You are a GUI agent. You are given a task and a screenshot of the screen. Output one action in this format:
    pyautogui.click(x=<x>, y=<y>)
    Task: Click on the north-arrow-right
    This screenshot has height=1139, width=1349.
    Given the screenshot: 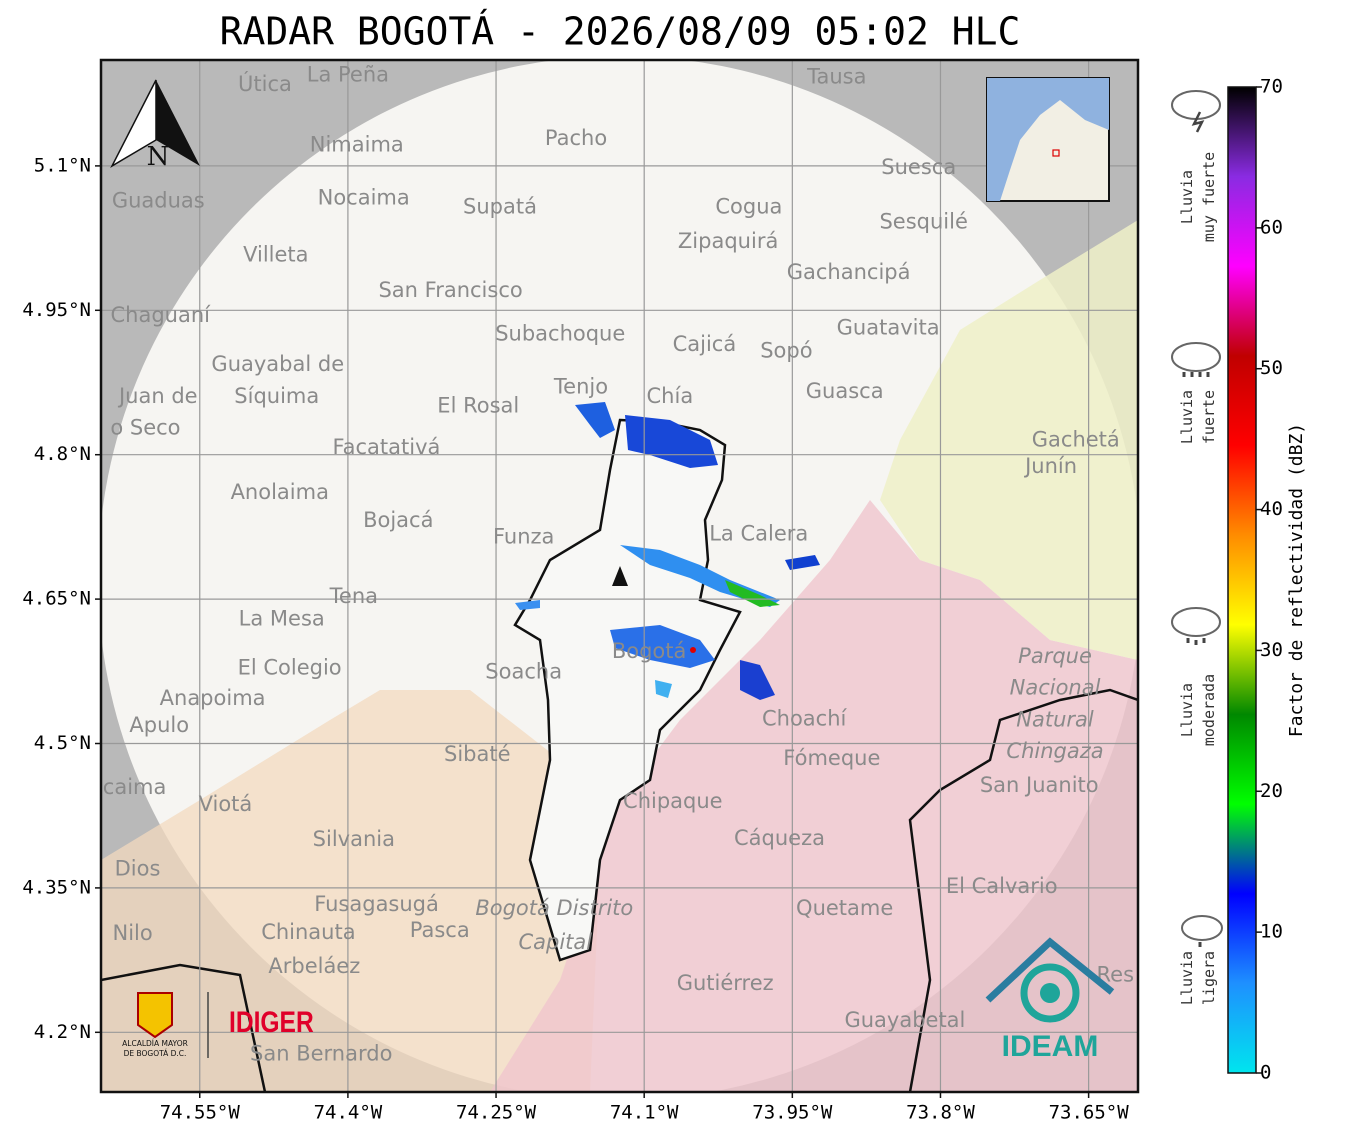 What is the action you would take?
    pyautogui.click(x=178, y=123)
    